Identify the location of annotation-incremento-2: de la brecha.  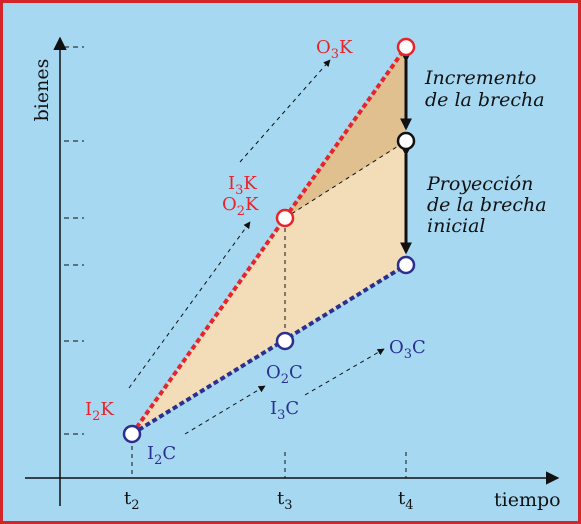
(485, 100).